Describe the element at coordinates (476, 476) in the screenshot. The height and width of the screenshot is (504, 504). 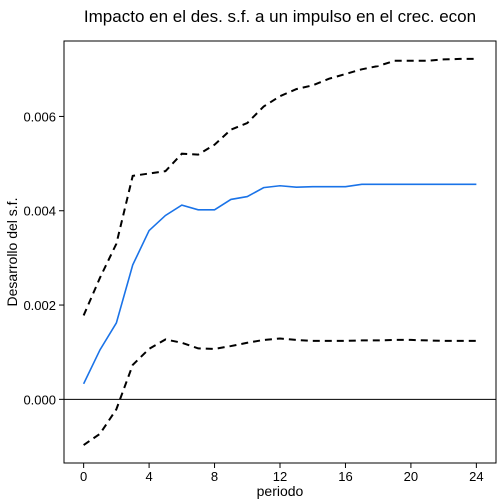
I see `x-tick-label: 24` at that location.